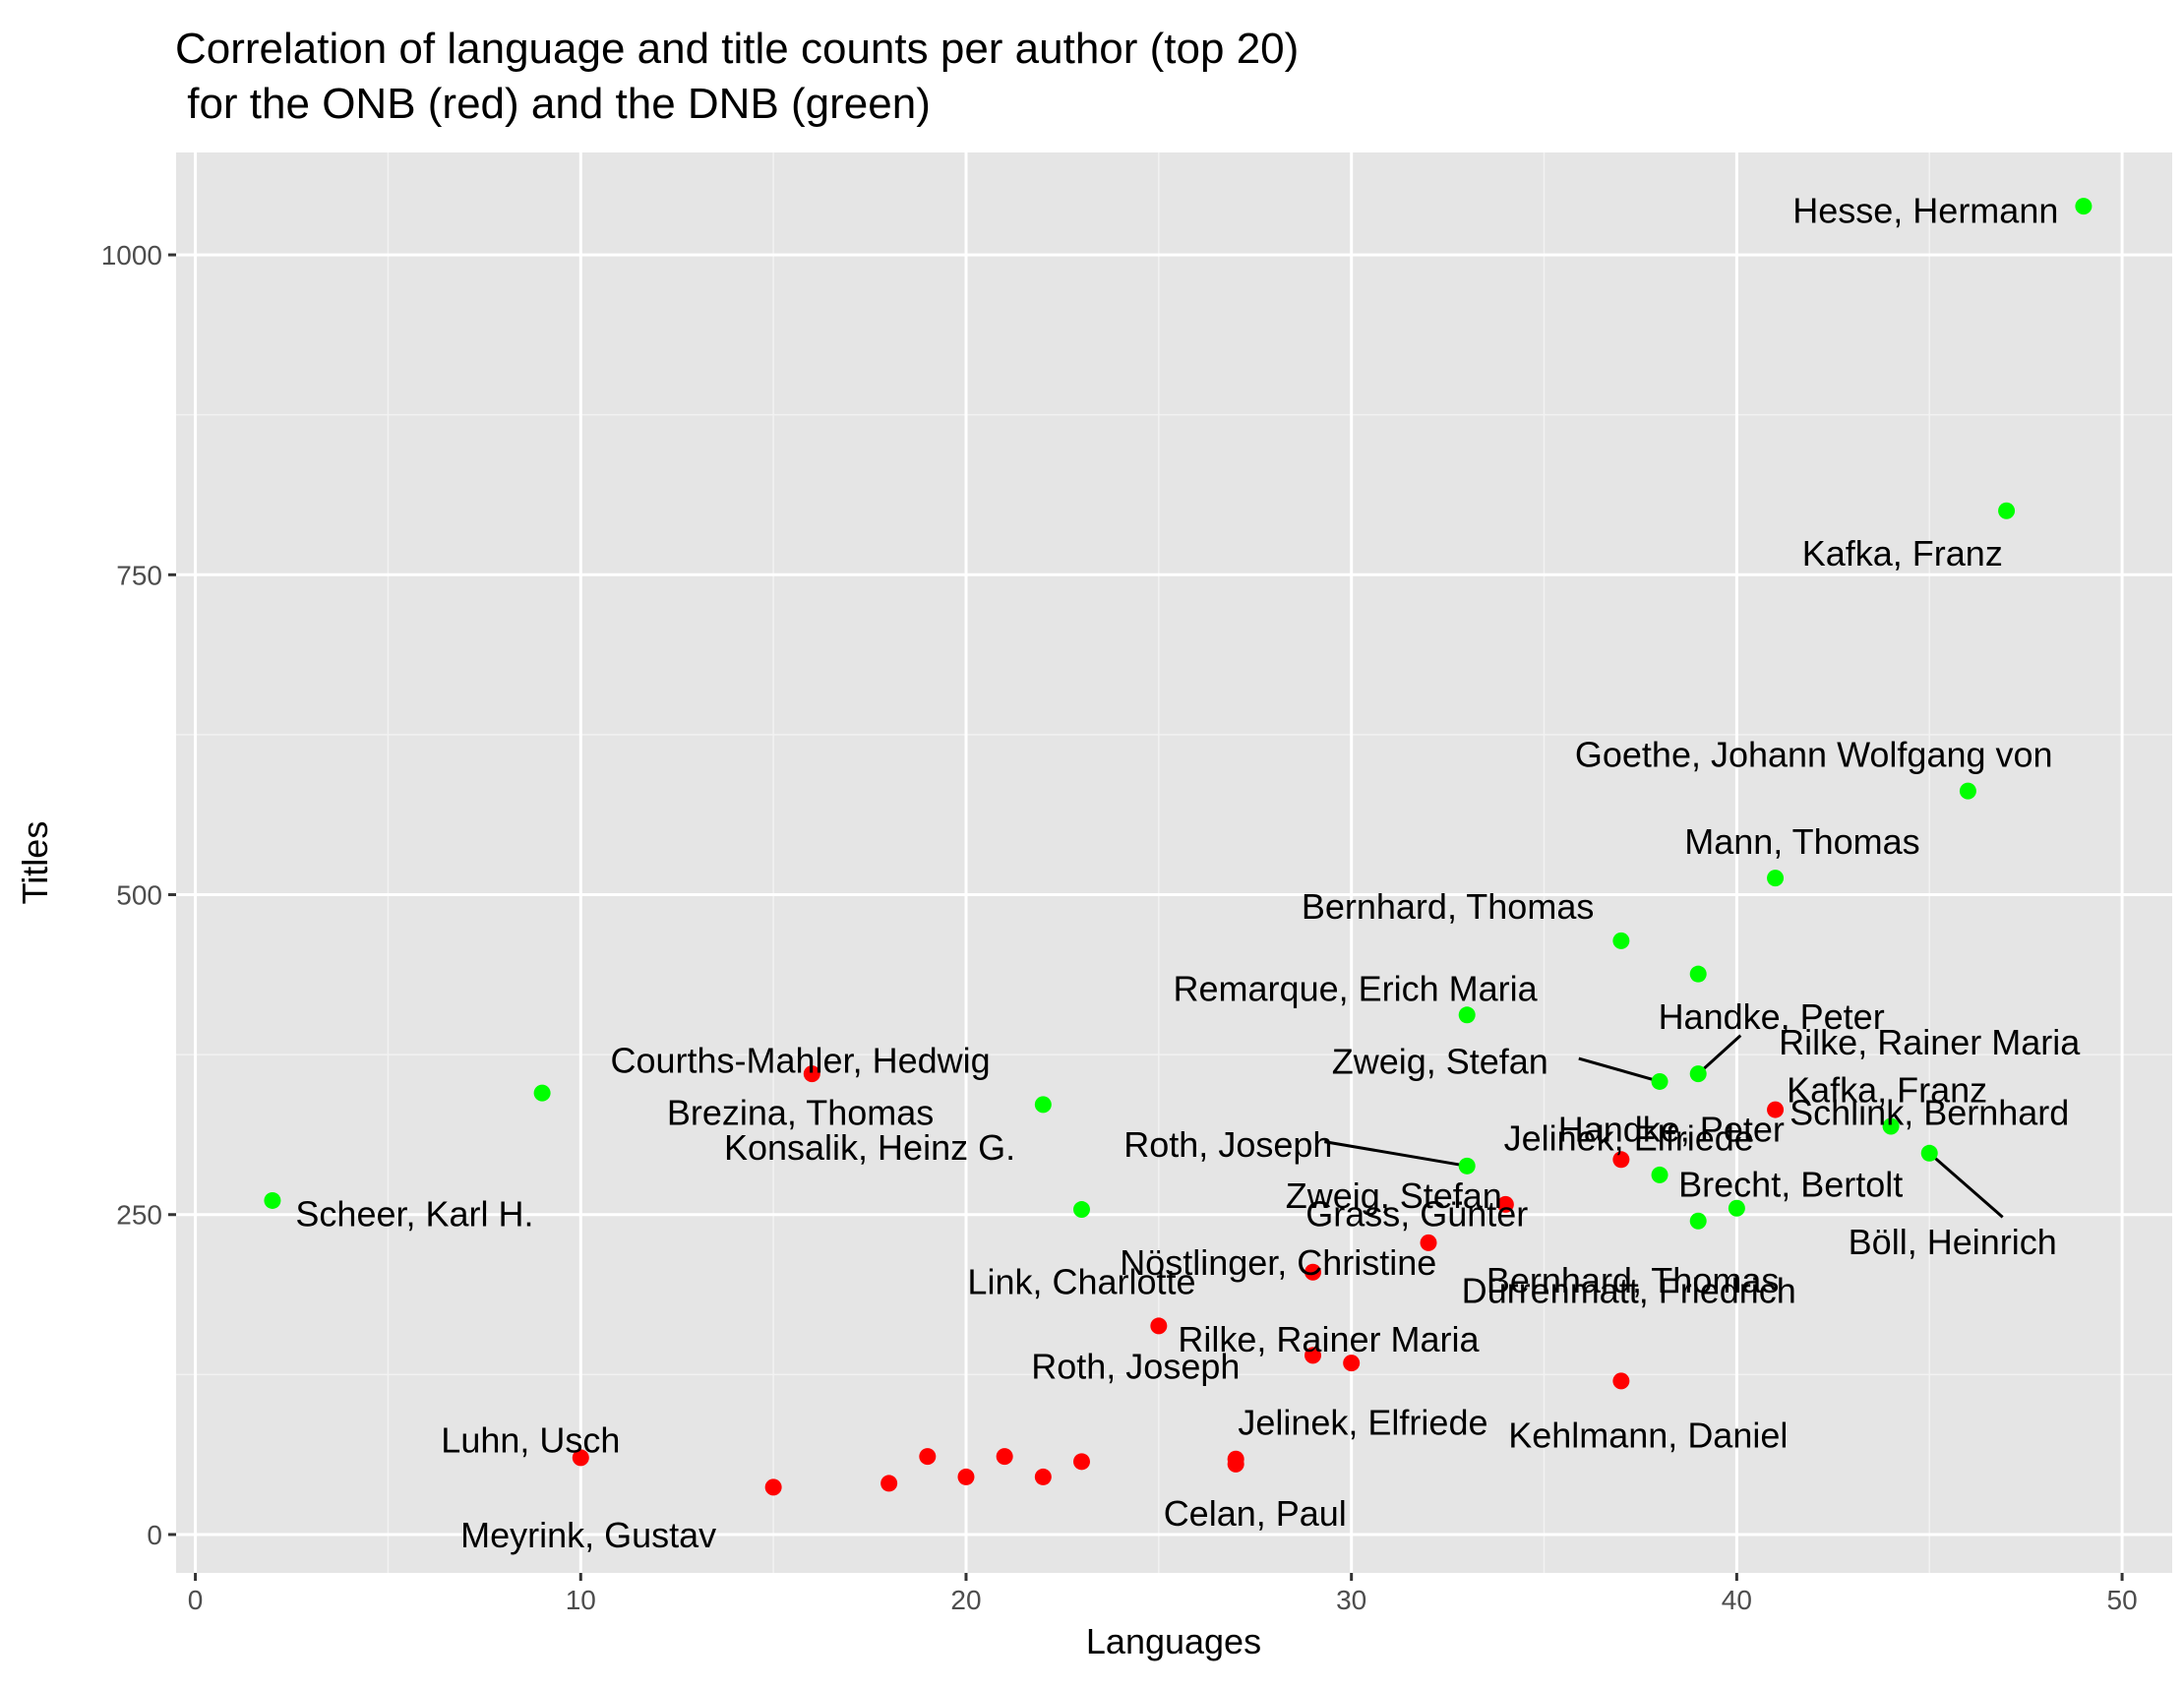 Image resolution: width=2184 pixels, height=1688 pixels. What do you see at coordinates (553, 104) in the screenshot?
I see `chart-title-line-2: for the ONB (red) and the DNB (green)` at bounding box center [553, 104].